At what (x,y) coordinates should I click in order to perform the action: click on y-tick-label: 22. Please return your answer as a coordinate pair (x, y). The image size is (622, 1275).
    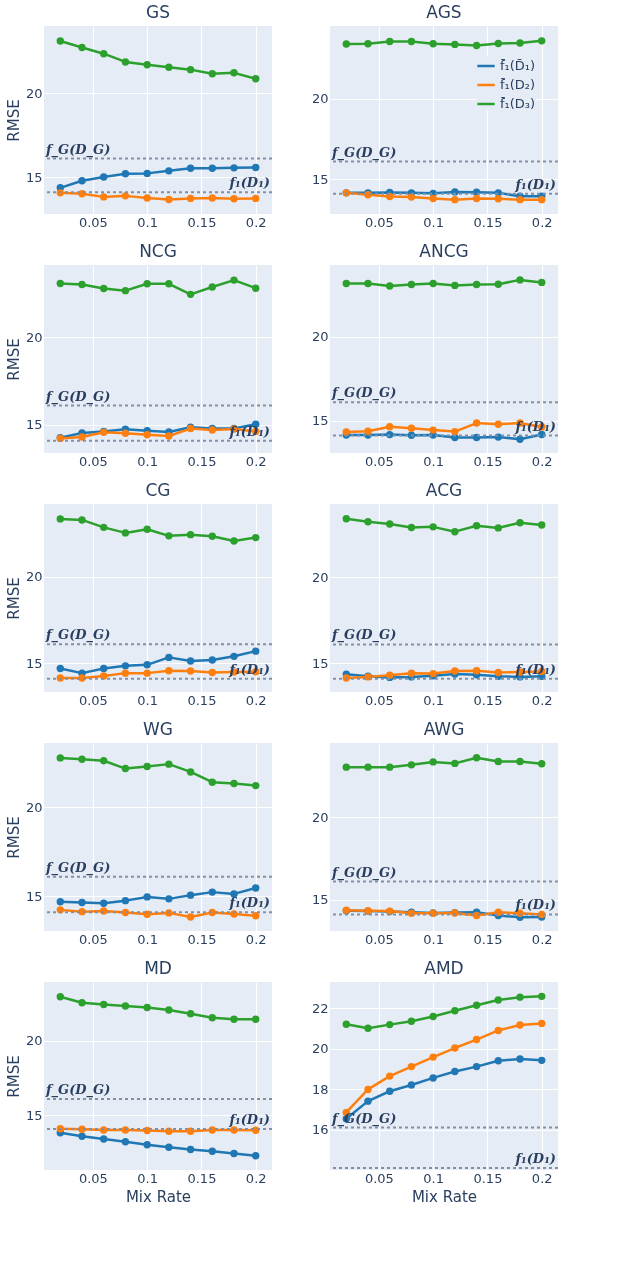
    Looking at the image, I should click on (320, 1008).